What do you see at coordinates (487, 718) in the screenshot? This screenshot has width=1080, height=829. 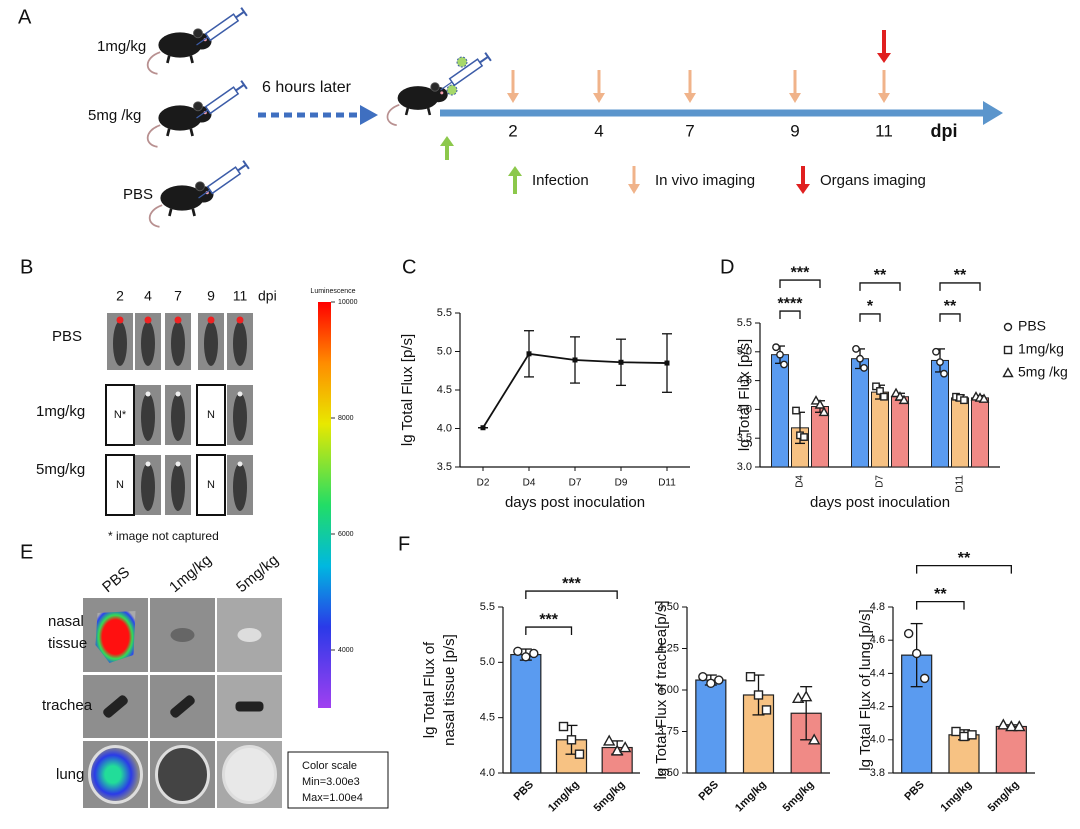 I see `y-tick-label: 4.5` at bounding box center [487, 718].